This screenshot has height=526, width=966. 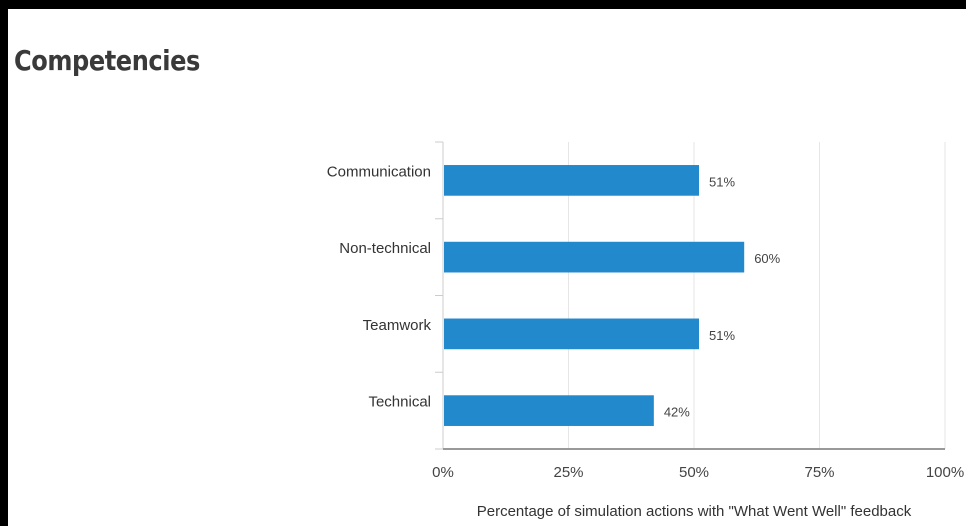 I want to click on y-category-label: Non-technical, so click(x=385, y=248).